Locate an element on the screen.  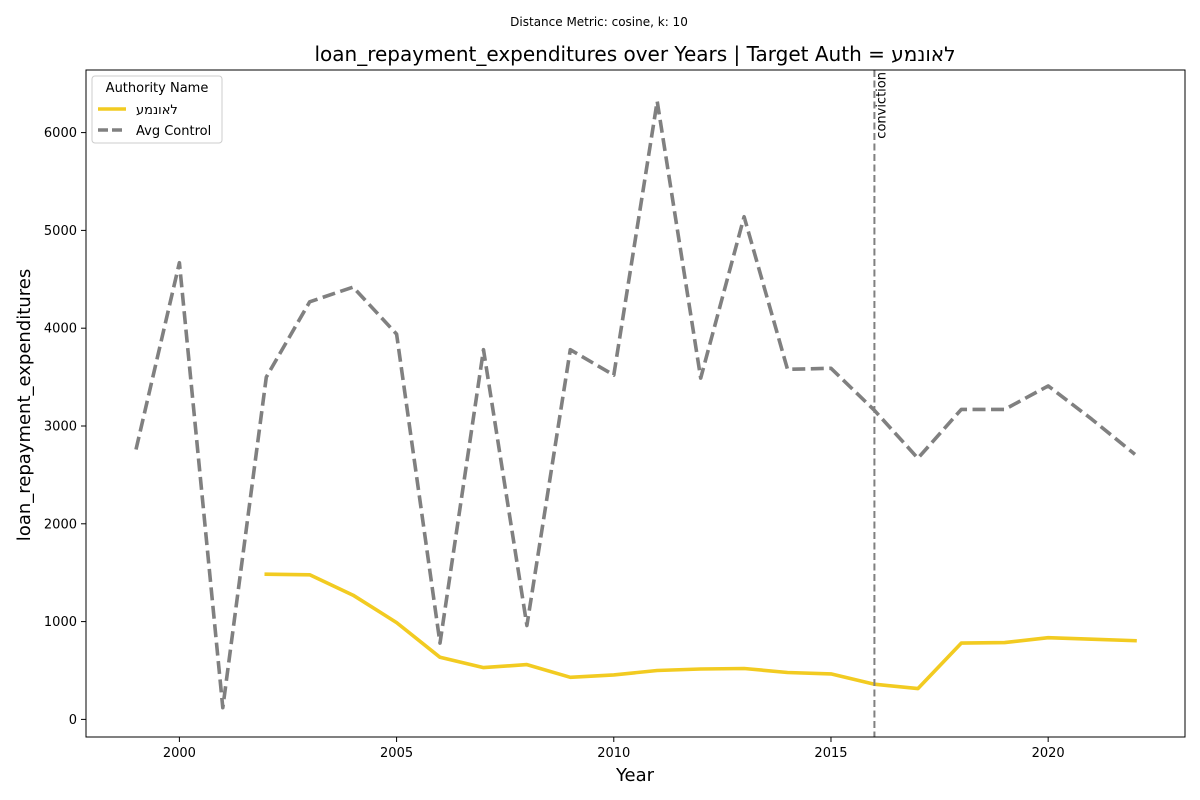
legend-box is located at coordinates (157, 109).